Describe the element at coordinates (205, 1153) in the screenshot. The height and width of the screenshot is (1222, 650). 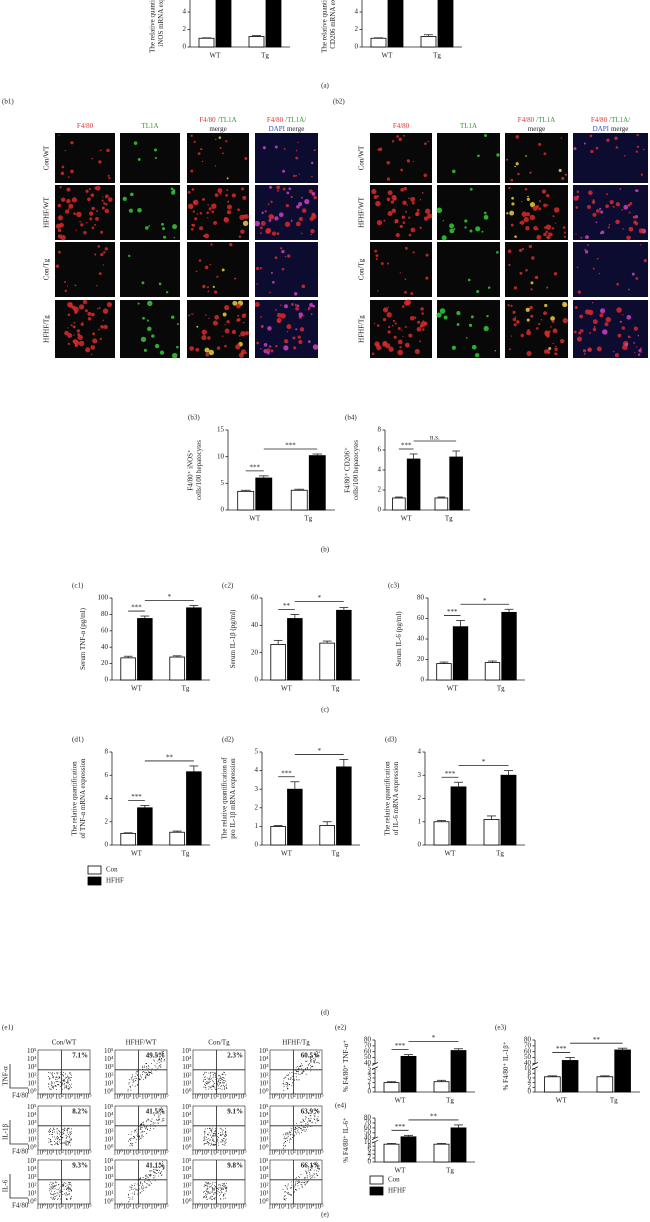
I see `x-tick-label: 10¹` at that location.